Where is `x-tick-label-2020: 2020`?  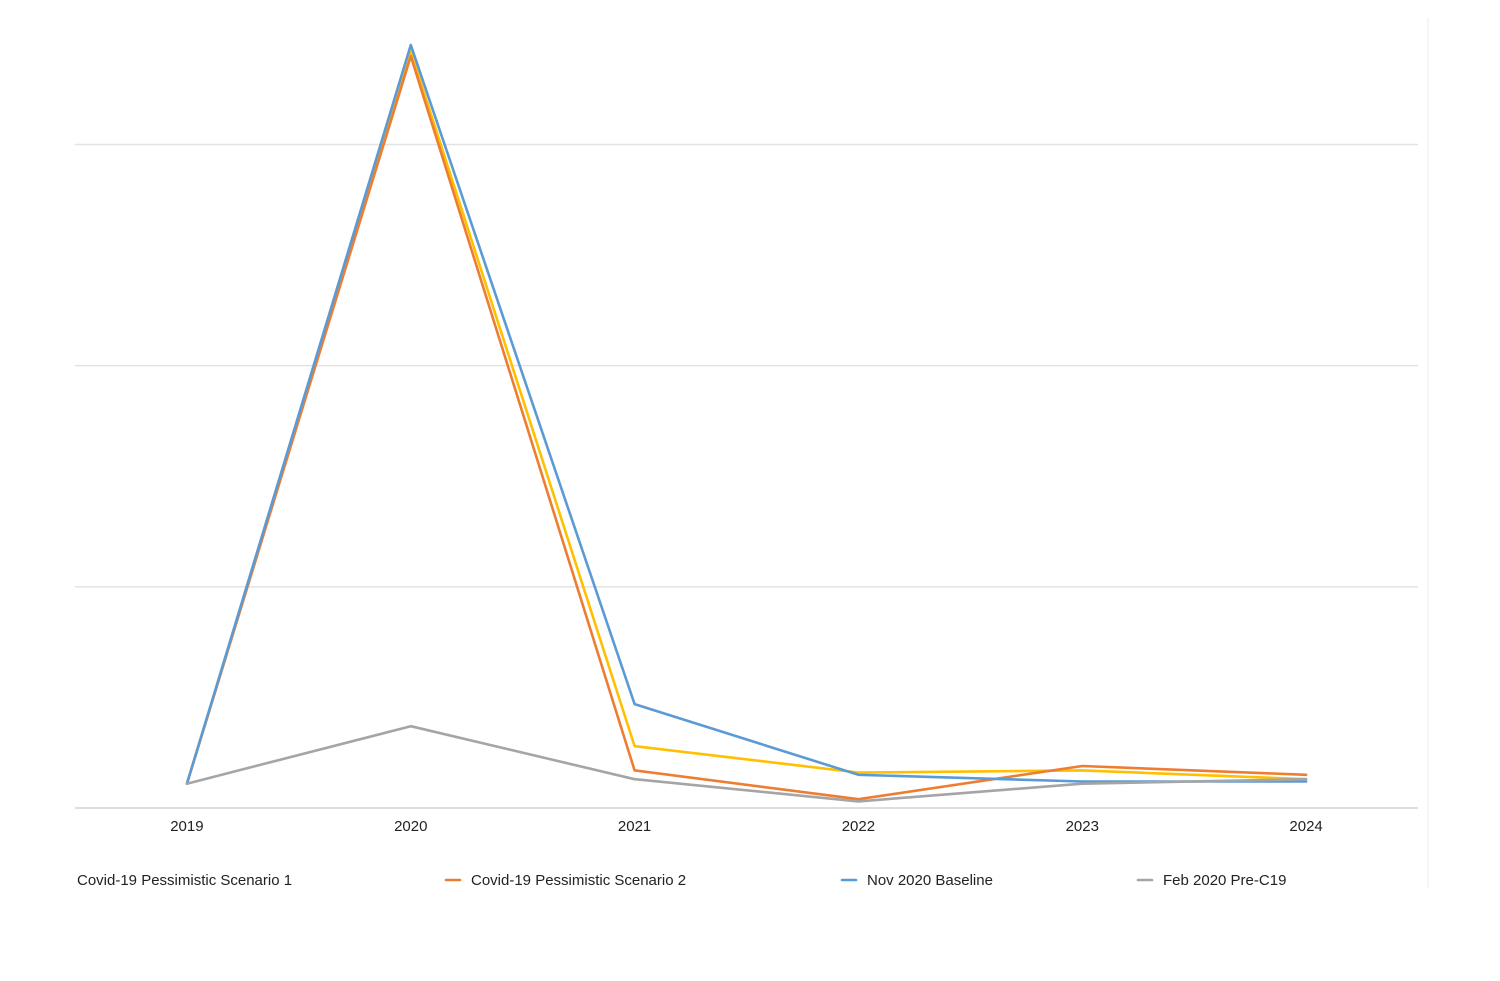 x-tick-label-2020: 2020 is located at coordinates (410, 826).